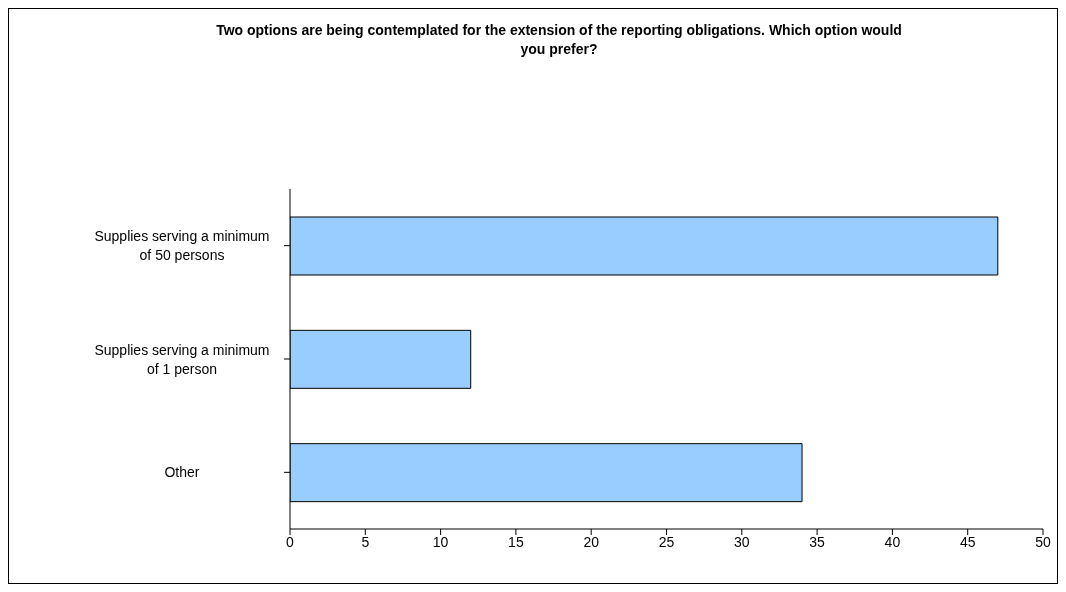 The image size is (1066, 592). What do you see at coordinates (516, 541) in the screenshot?
I see `x-tick-label: 15` at bounding box center [516, 541].